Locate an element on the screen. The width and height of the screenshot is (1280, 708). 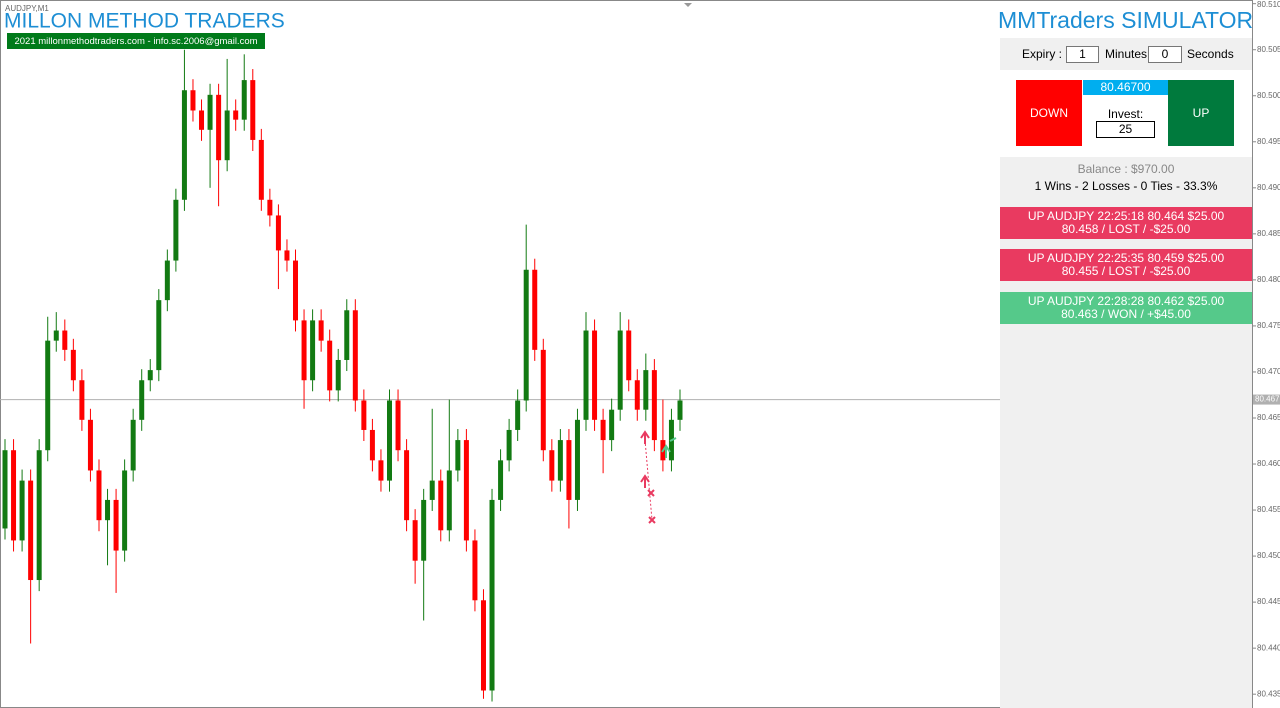
invest-label: Invest: is located at coordinates (1125, 114).